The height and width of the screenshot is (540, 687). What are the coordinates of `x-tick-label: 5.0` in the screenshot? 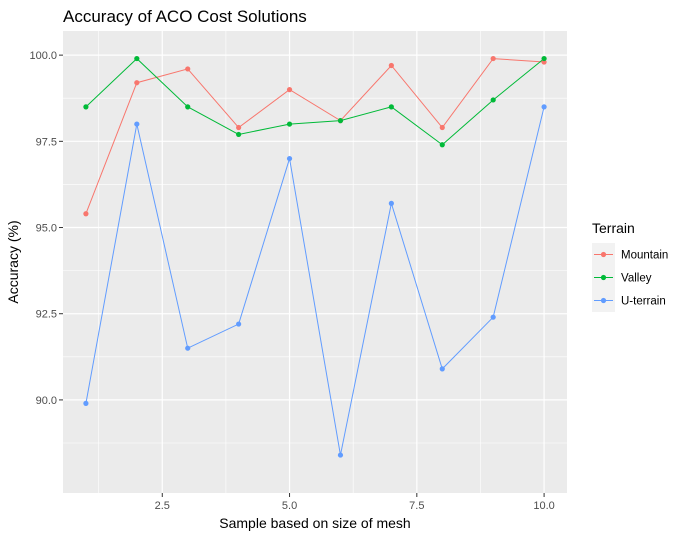 It's located at (289, 506).